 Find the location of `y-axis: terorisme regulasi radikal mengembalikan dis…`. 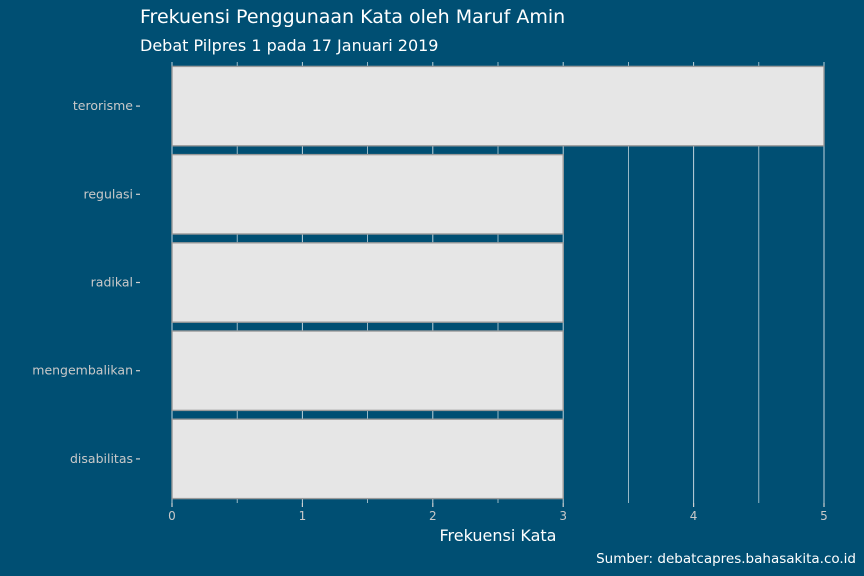

y-axis: terorisme regulasi radikal mengembalikan dis… is located at coordinates (86, 282).